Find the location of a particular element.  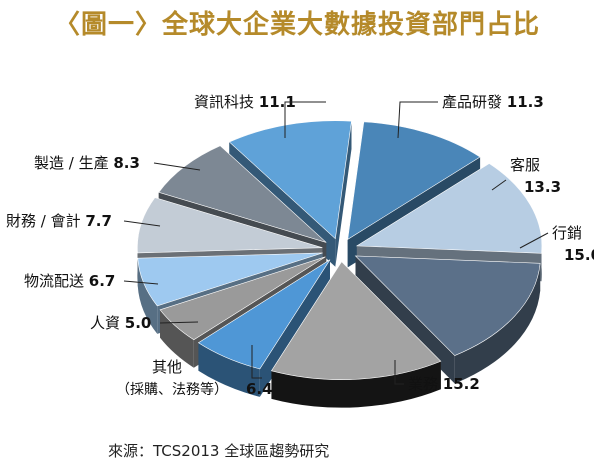

slice-label: 物流配送 6.7 is located at coordinates (91, 281).